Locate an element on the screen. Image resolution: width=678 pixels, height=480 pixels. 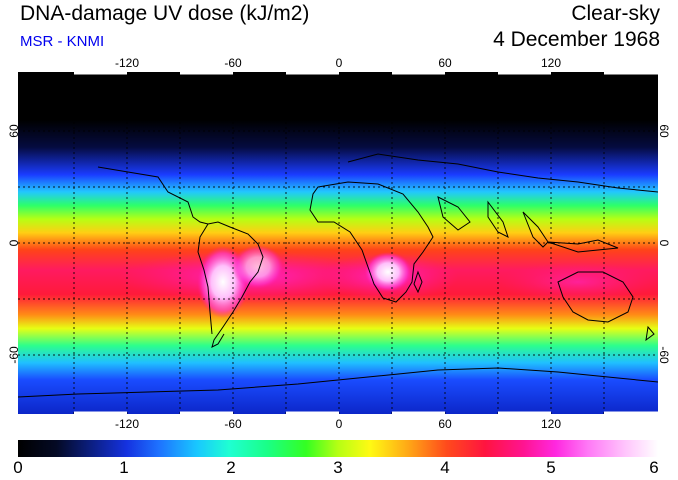
lon-tick-top: 0 is located at coordinates (339, 63).